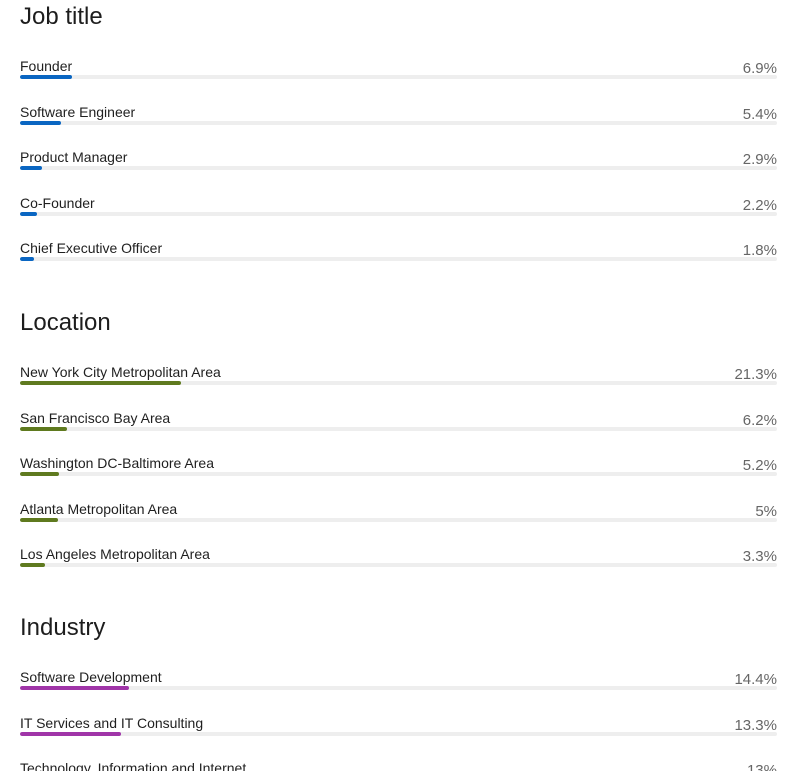  I want to click on item-label: Technology, Information and Internet, so click(133, 765).